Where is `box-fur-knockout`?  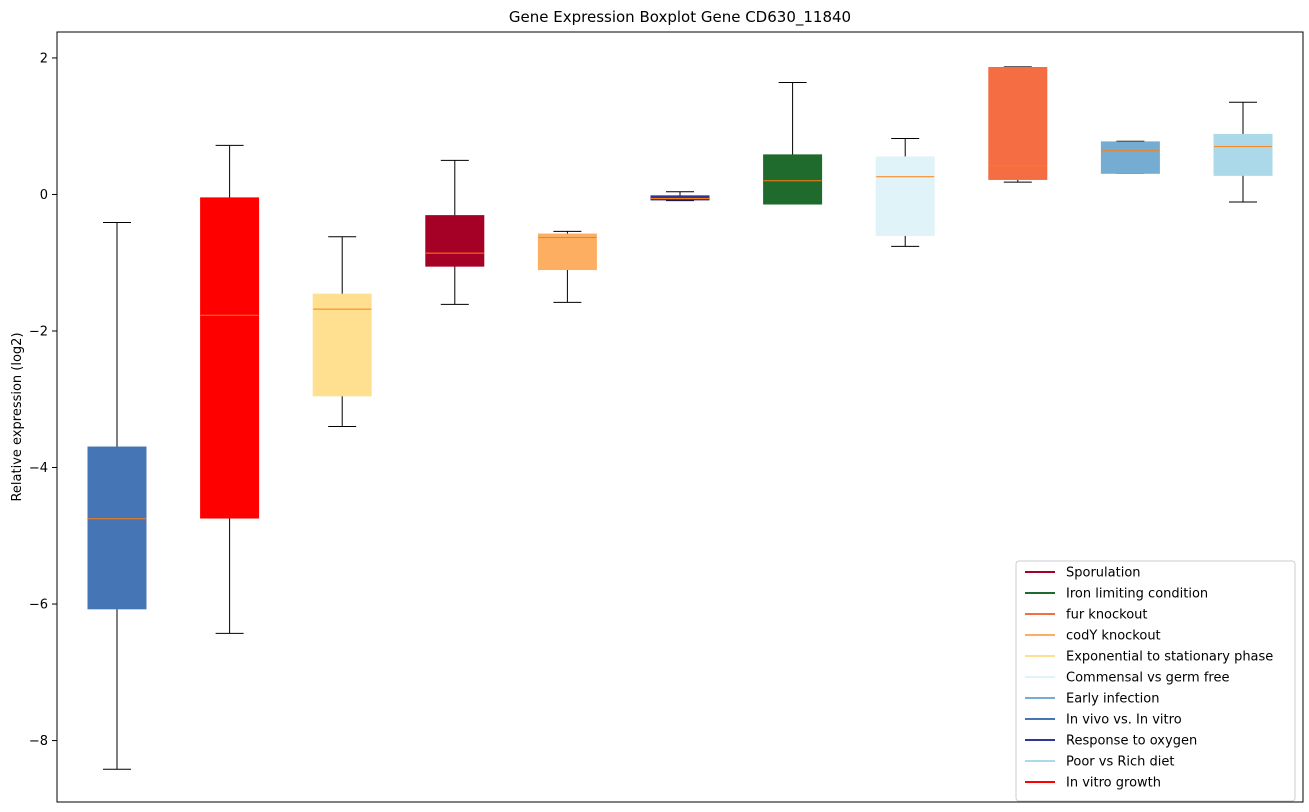 box-fur-knockout is located at coordinates (1018, 124).